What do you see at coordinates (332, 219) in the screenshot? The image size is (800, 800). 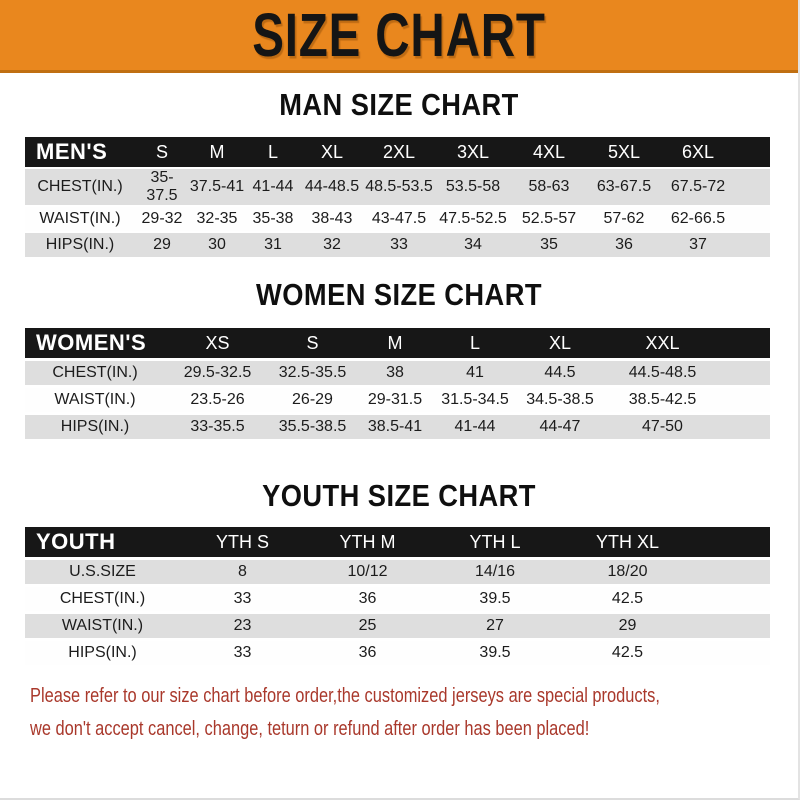 I see `size-value: 38-43` at bounding box center [332, 219].